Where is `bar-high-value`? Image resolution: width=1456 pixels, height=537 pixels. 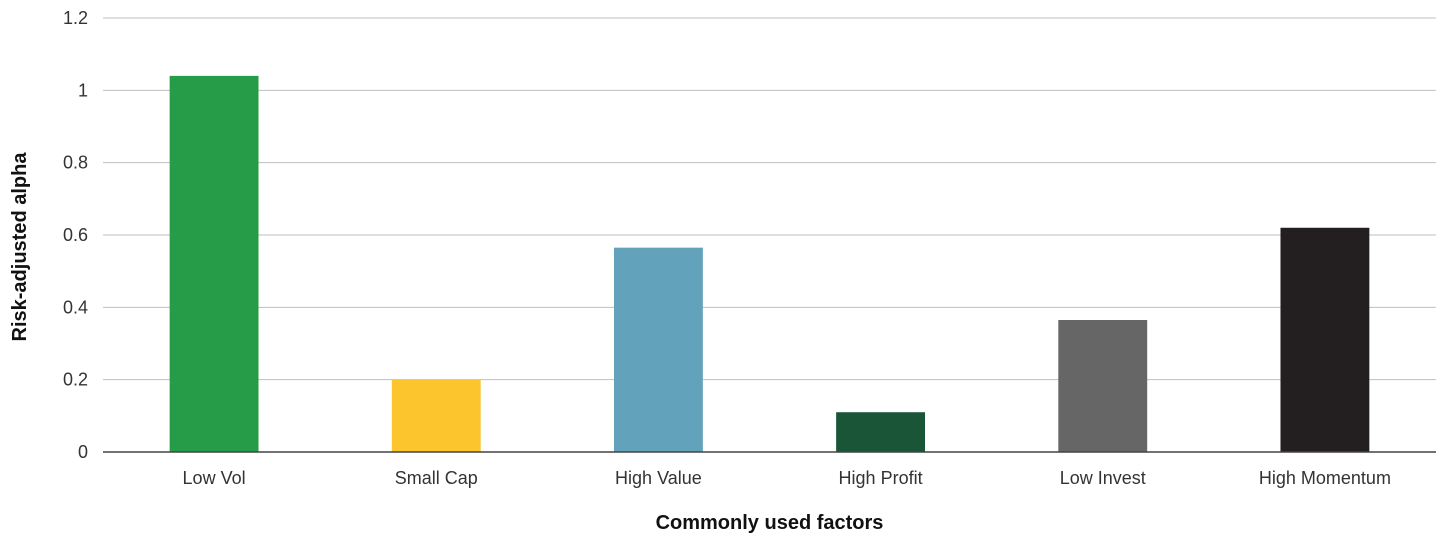
bar-high-value is located at coordinates (658, 349).